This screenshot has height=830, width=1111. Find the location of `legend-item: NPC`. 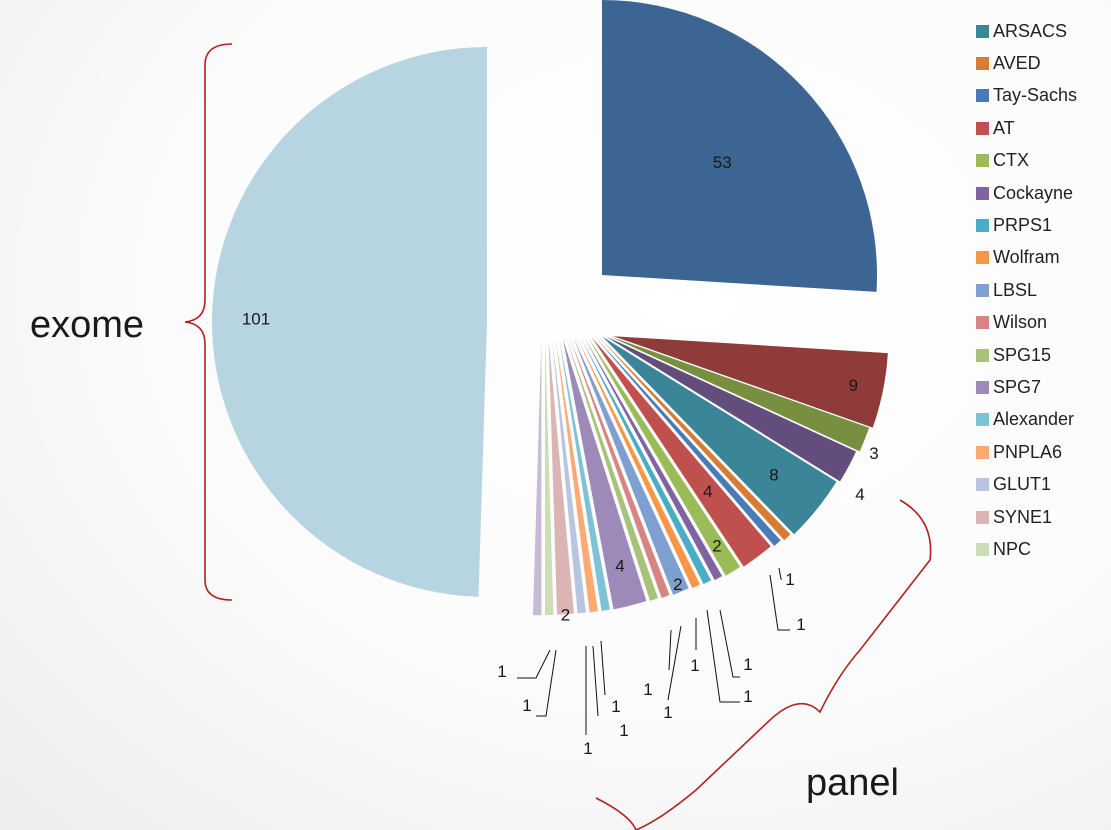

legend-item: NPC is located at coordinates (1026, 549).